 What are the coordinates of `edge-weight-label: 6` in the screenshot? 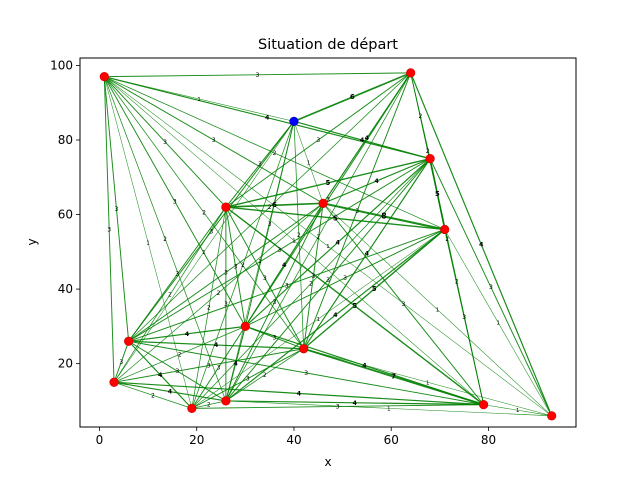 It's located at (352, 96).